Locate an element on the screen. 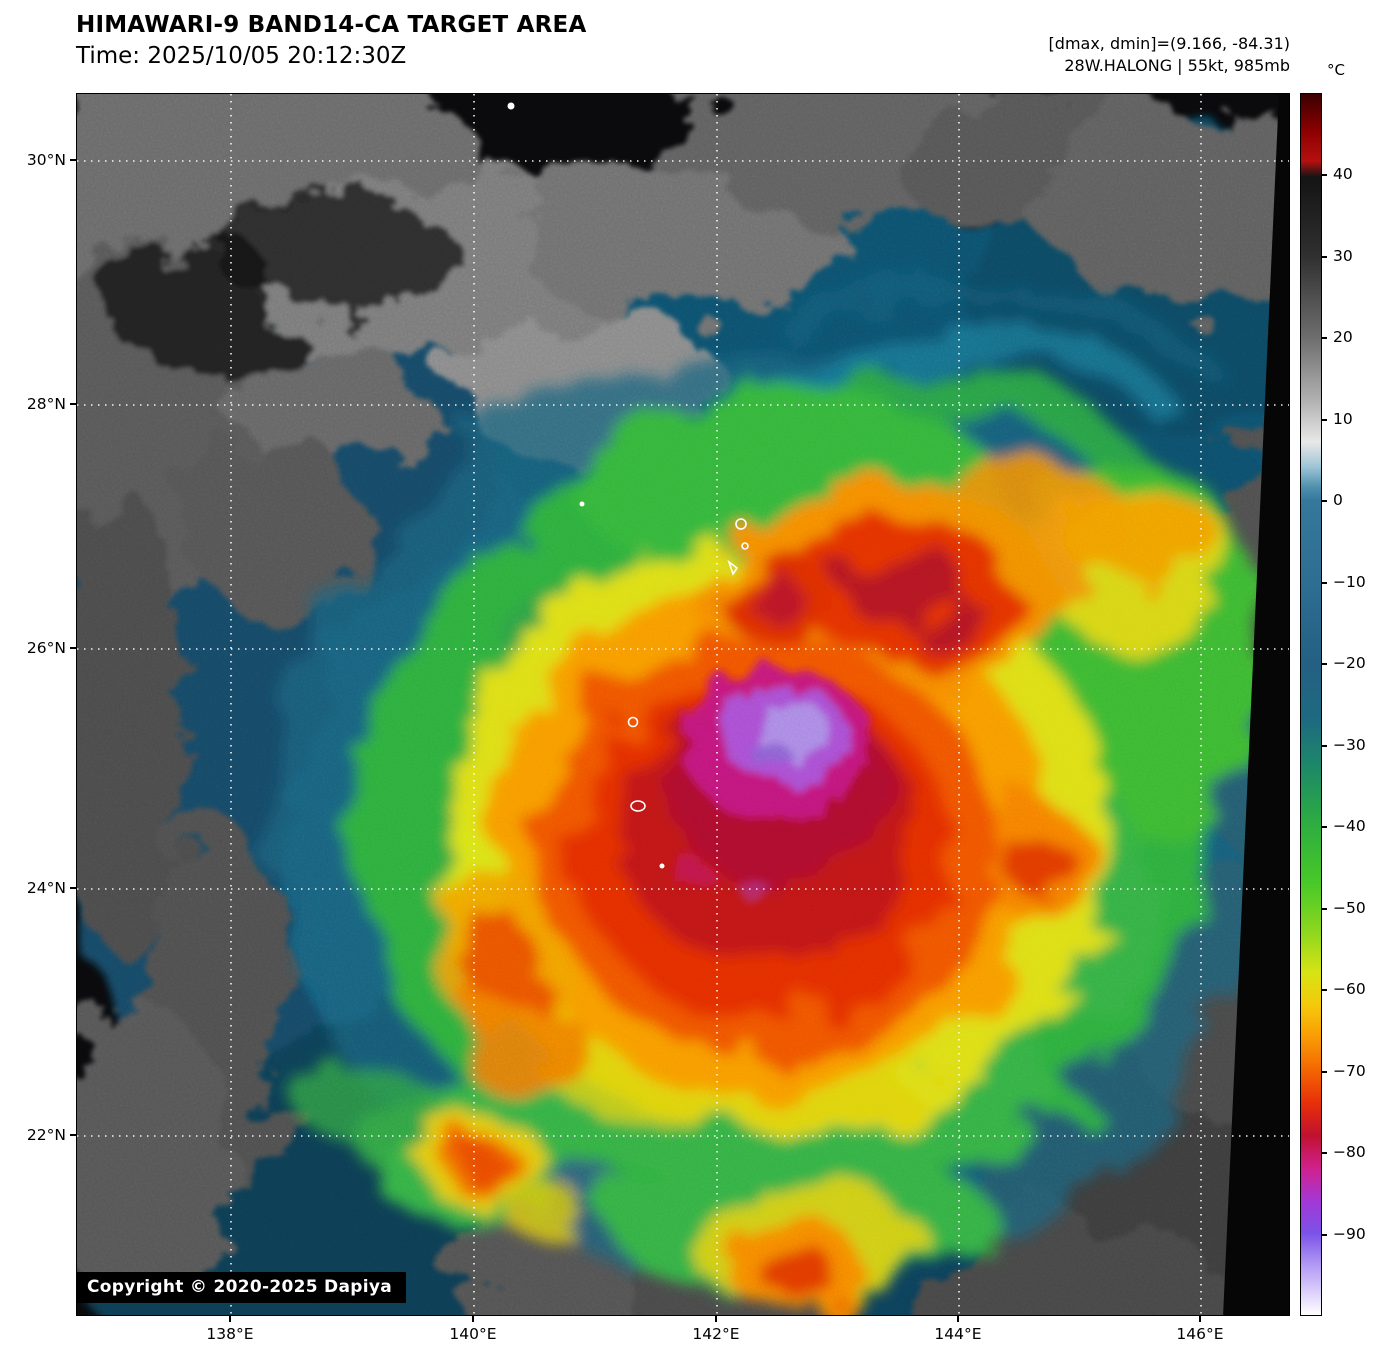  colorbar-tick-label: −30 is located at coordinates (1349, 745).